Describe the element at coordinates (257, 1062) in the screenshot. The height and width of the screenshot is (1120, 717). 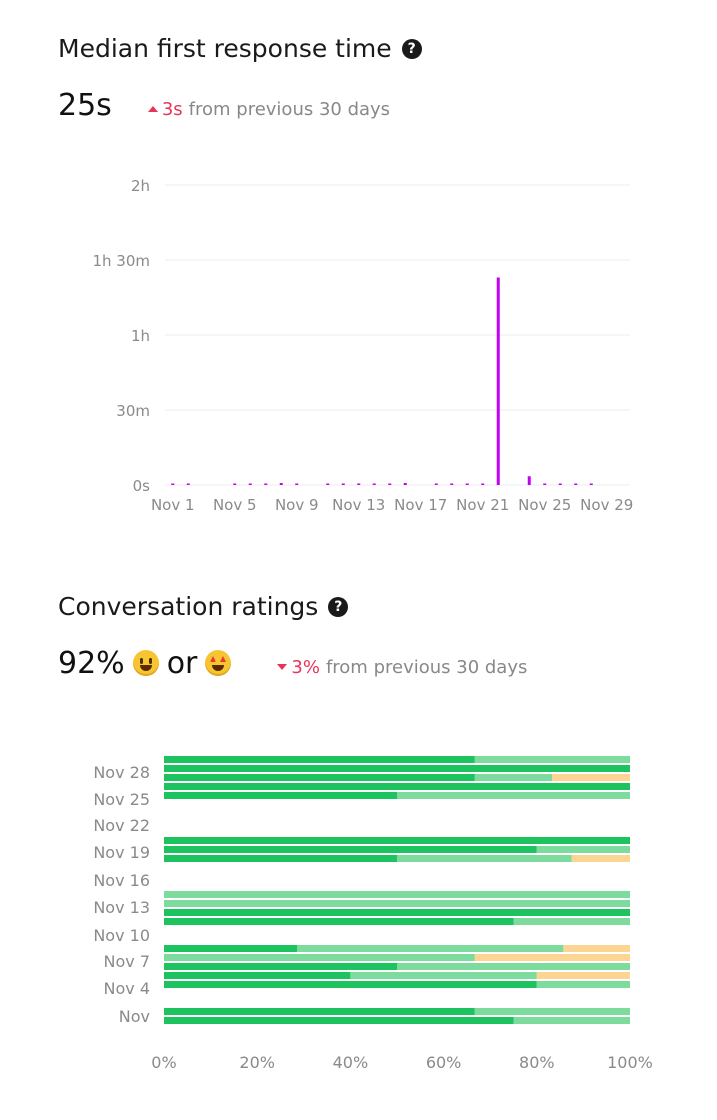
I see `x-tick-label: 20%` at that location.